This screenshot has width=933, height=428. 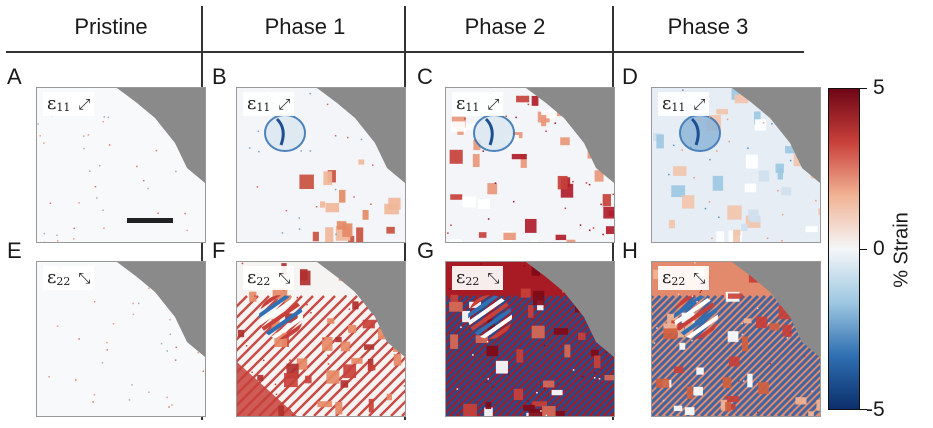 I want to click on panel-label-f: F, so click(x=219, y=250).